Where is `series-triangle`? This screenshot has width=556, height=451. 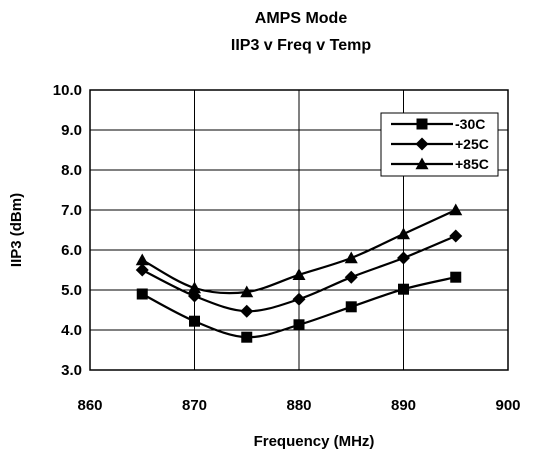 series-triangle is located at coordinates (299, 250).